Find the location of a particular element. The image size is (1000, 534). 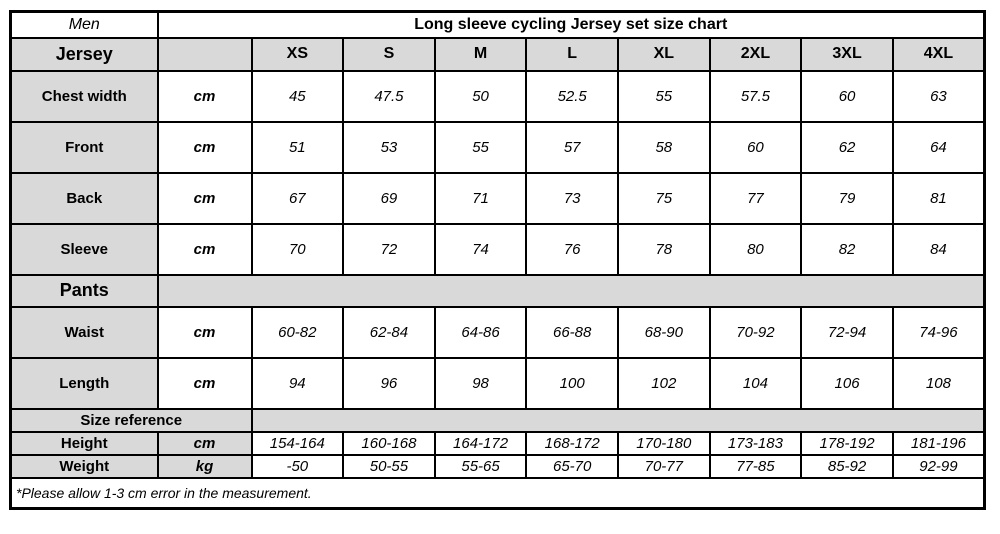

value-cell: 57 is located at coordinates (572, 147).